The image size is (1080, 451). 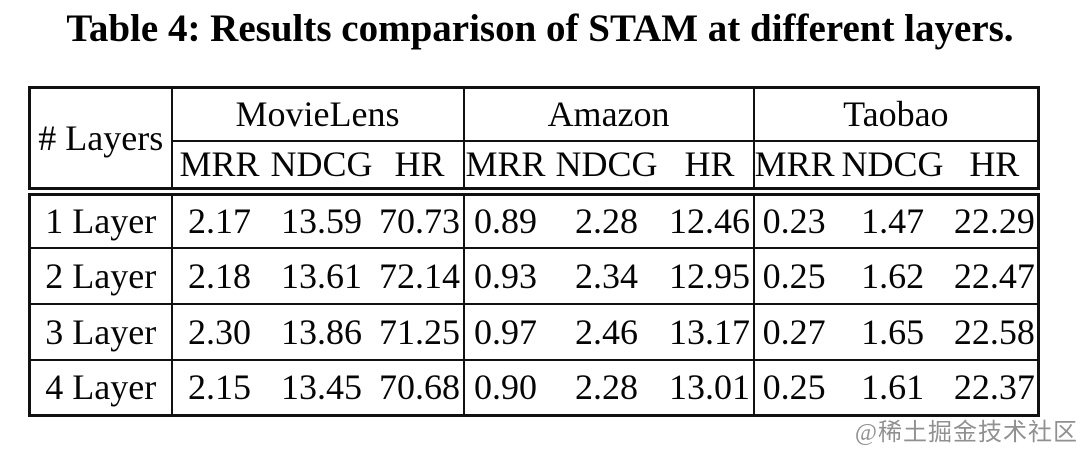 What do you see at coordinates (504, 331) in the screenshot?
I see `value-cell: 0.97` at bounding box center [504, 331].